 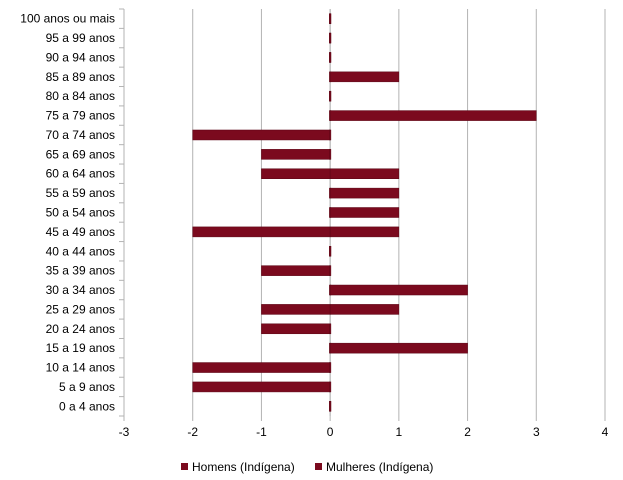 I want to click on x-tick-label: 1, so click(x=399, y=432).